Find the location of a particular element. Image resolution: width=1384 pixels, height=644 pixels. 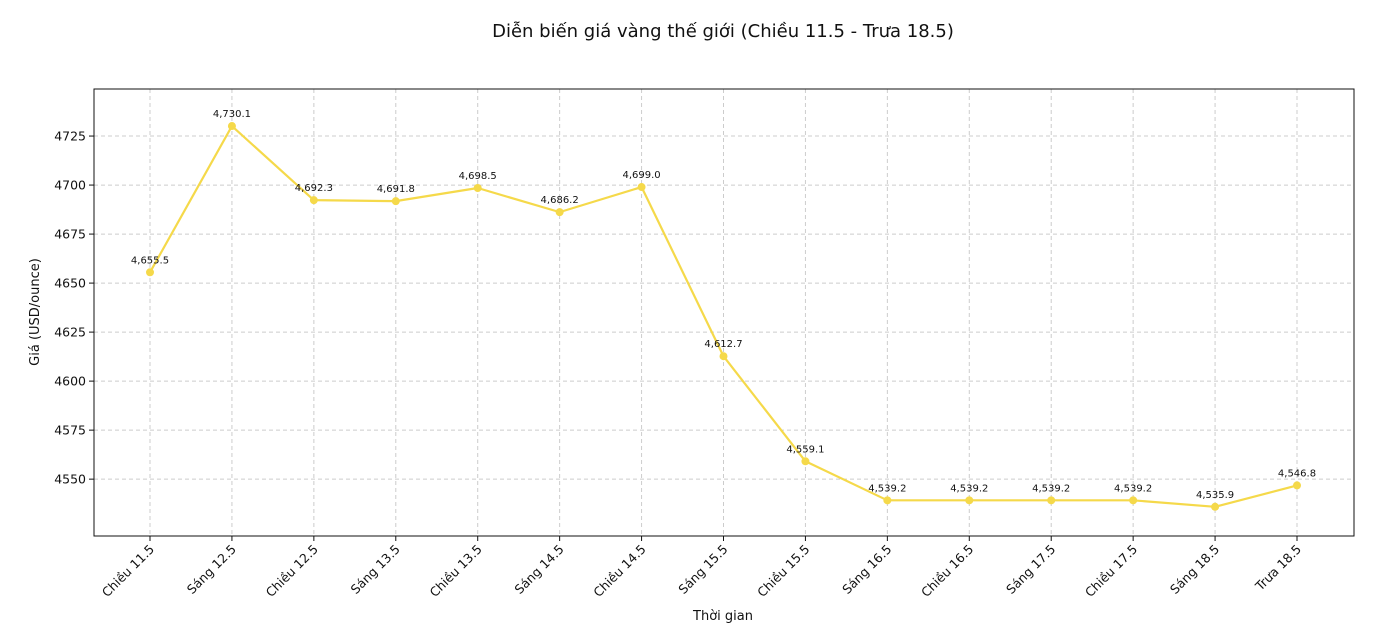

data-label: 4,730.1 is located at coordinates (232, 114).